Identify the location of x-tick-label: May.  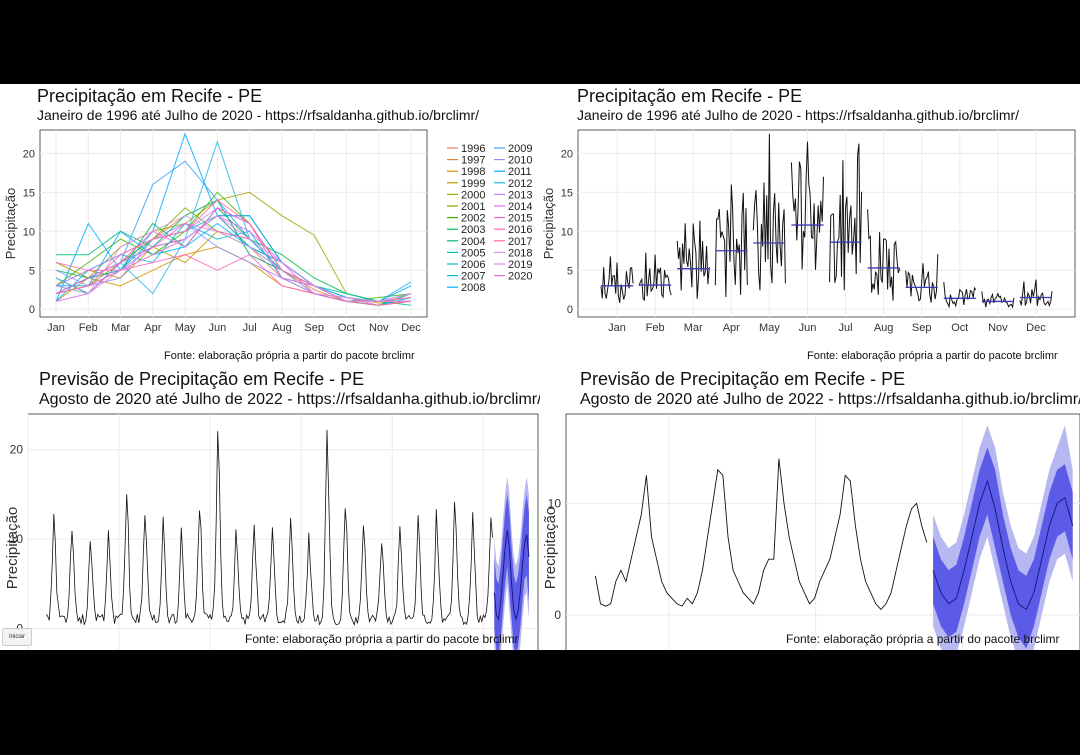
(185, 328).